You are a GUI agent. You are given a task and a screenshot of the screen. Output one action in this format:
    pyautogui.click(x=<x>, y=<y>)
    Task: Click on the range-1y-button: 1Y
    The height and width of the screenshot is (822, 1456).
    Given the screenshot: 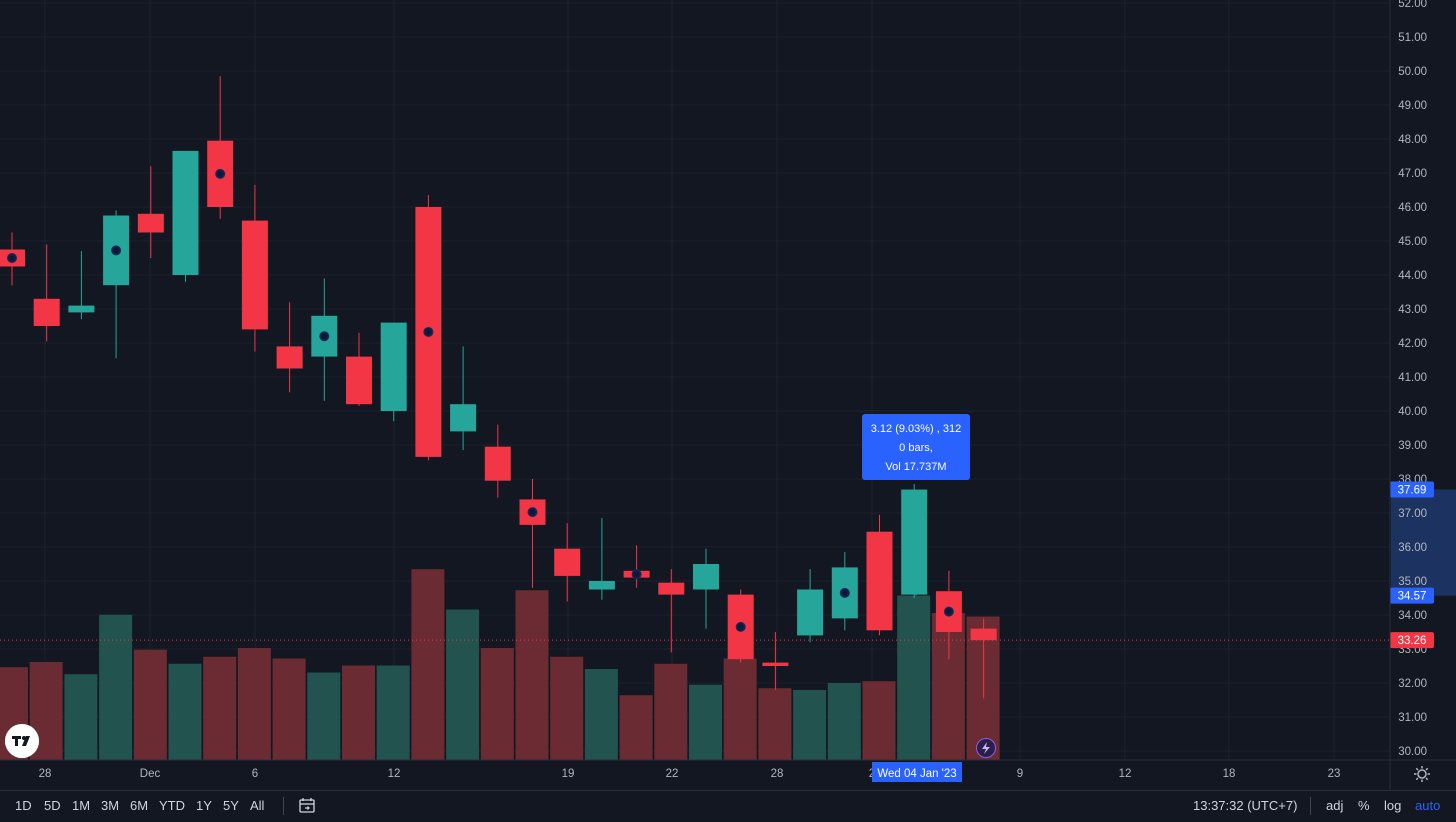 What is the action you would take?
    pyautogui.click(x=204, y=805)
    